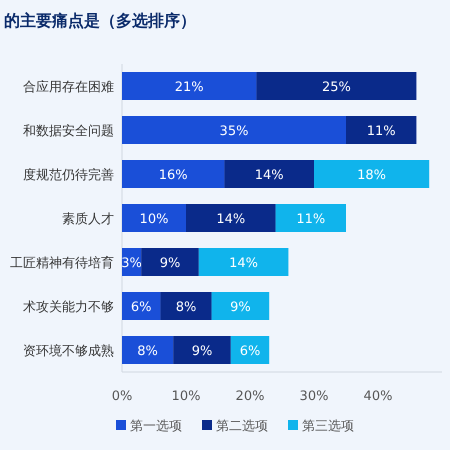  I want to click on data-label: 18%, so click(371, 175).